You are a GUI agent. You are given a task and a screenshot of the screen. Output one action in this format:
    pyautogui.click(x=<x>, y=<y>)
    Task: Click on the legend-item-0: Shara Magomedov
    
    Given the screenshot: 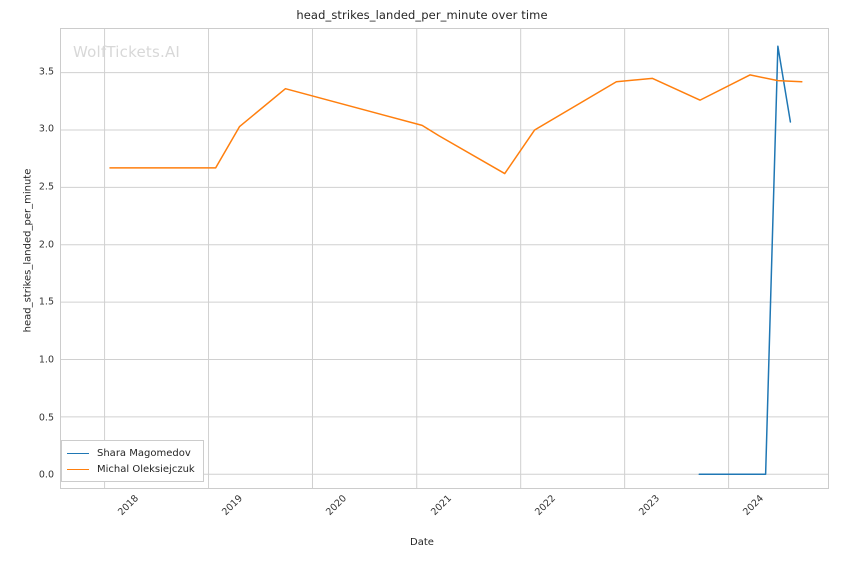 What is the action you would take?
    pyautogui.click(x=131, y=453)
    